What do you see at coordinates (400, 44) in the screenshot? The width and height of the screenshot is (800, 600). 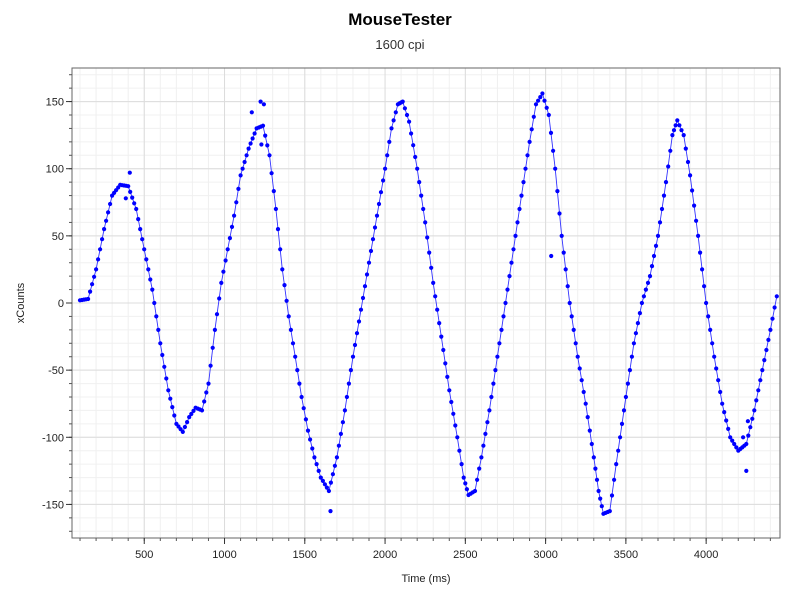 I see `chart-subtitle: 1600 cpi` at bounding box center [400, 44].